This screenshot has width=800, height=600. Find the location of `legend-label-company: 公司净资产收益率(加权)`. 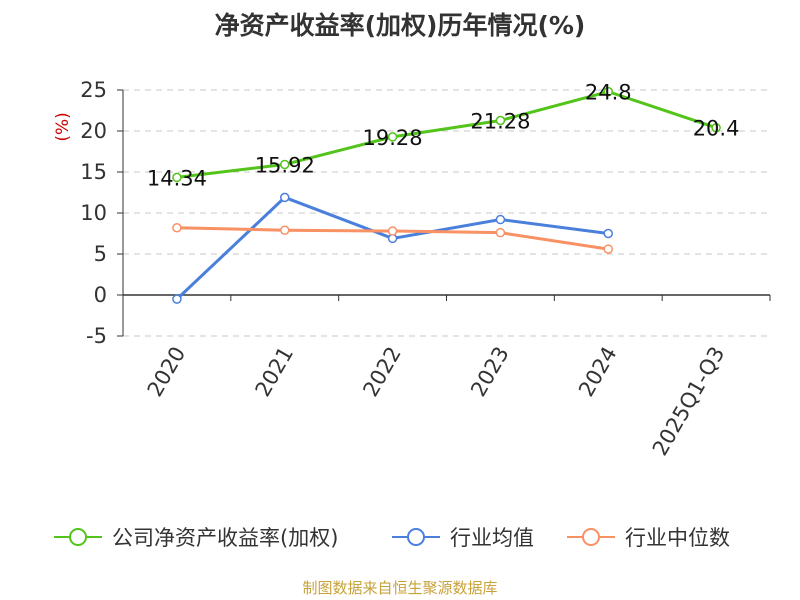

legend-label-company: 公司净资产收益率(加权) is located at coordinates (225, 538).